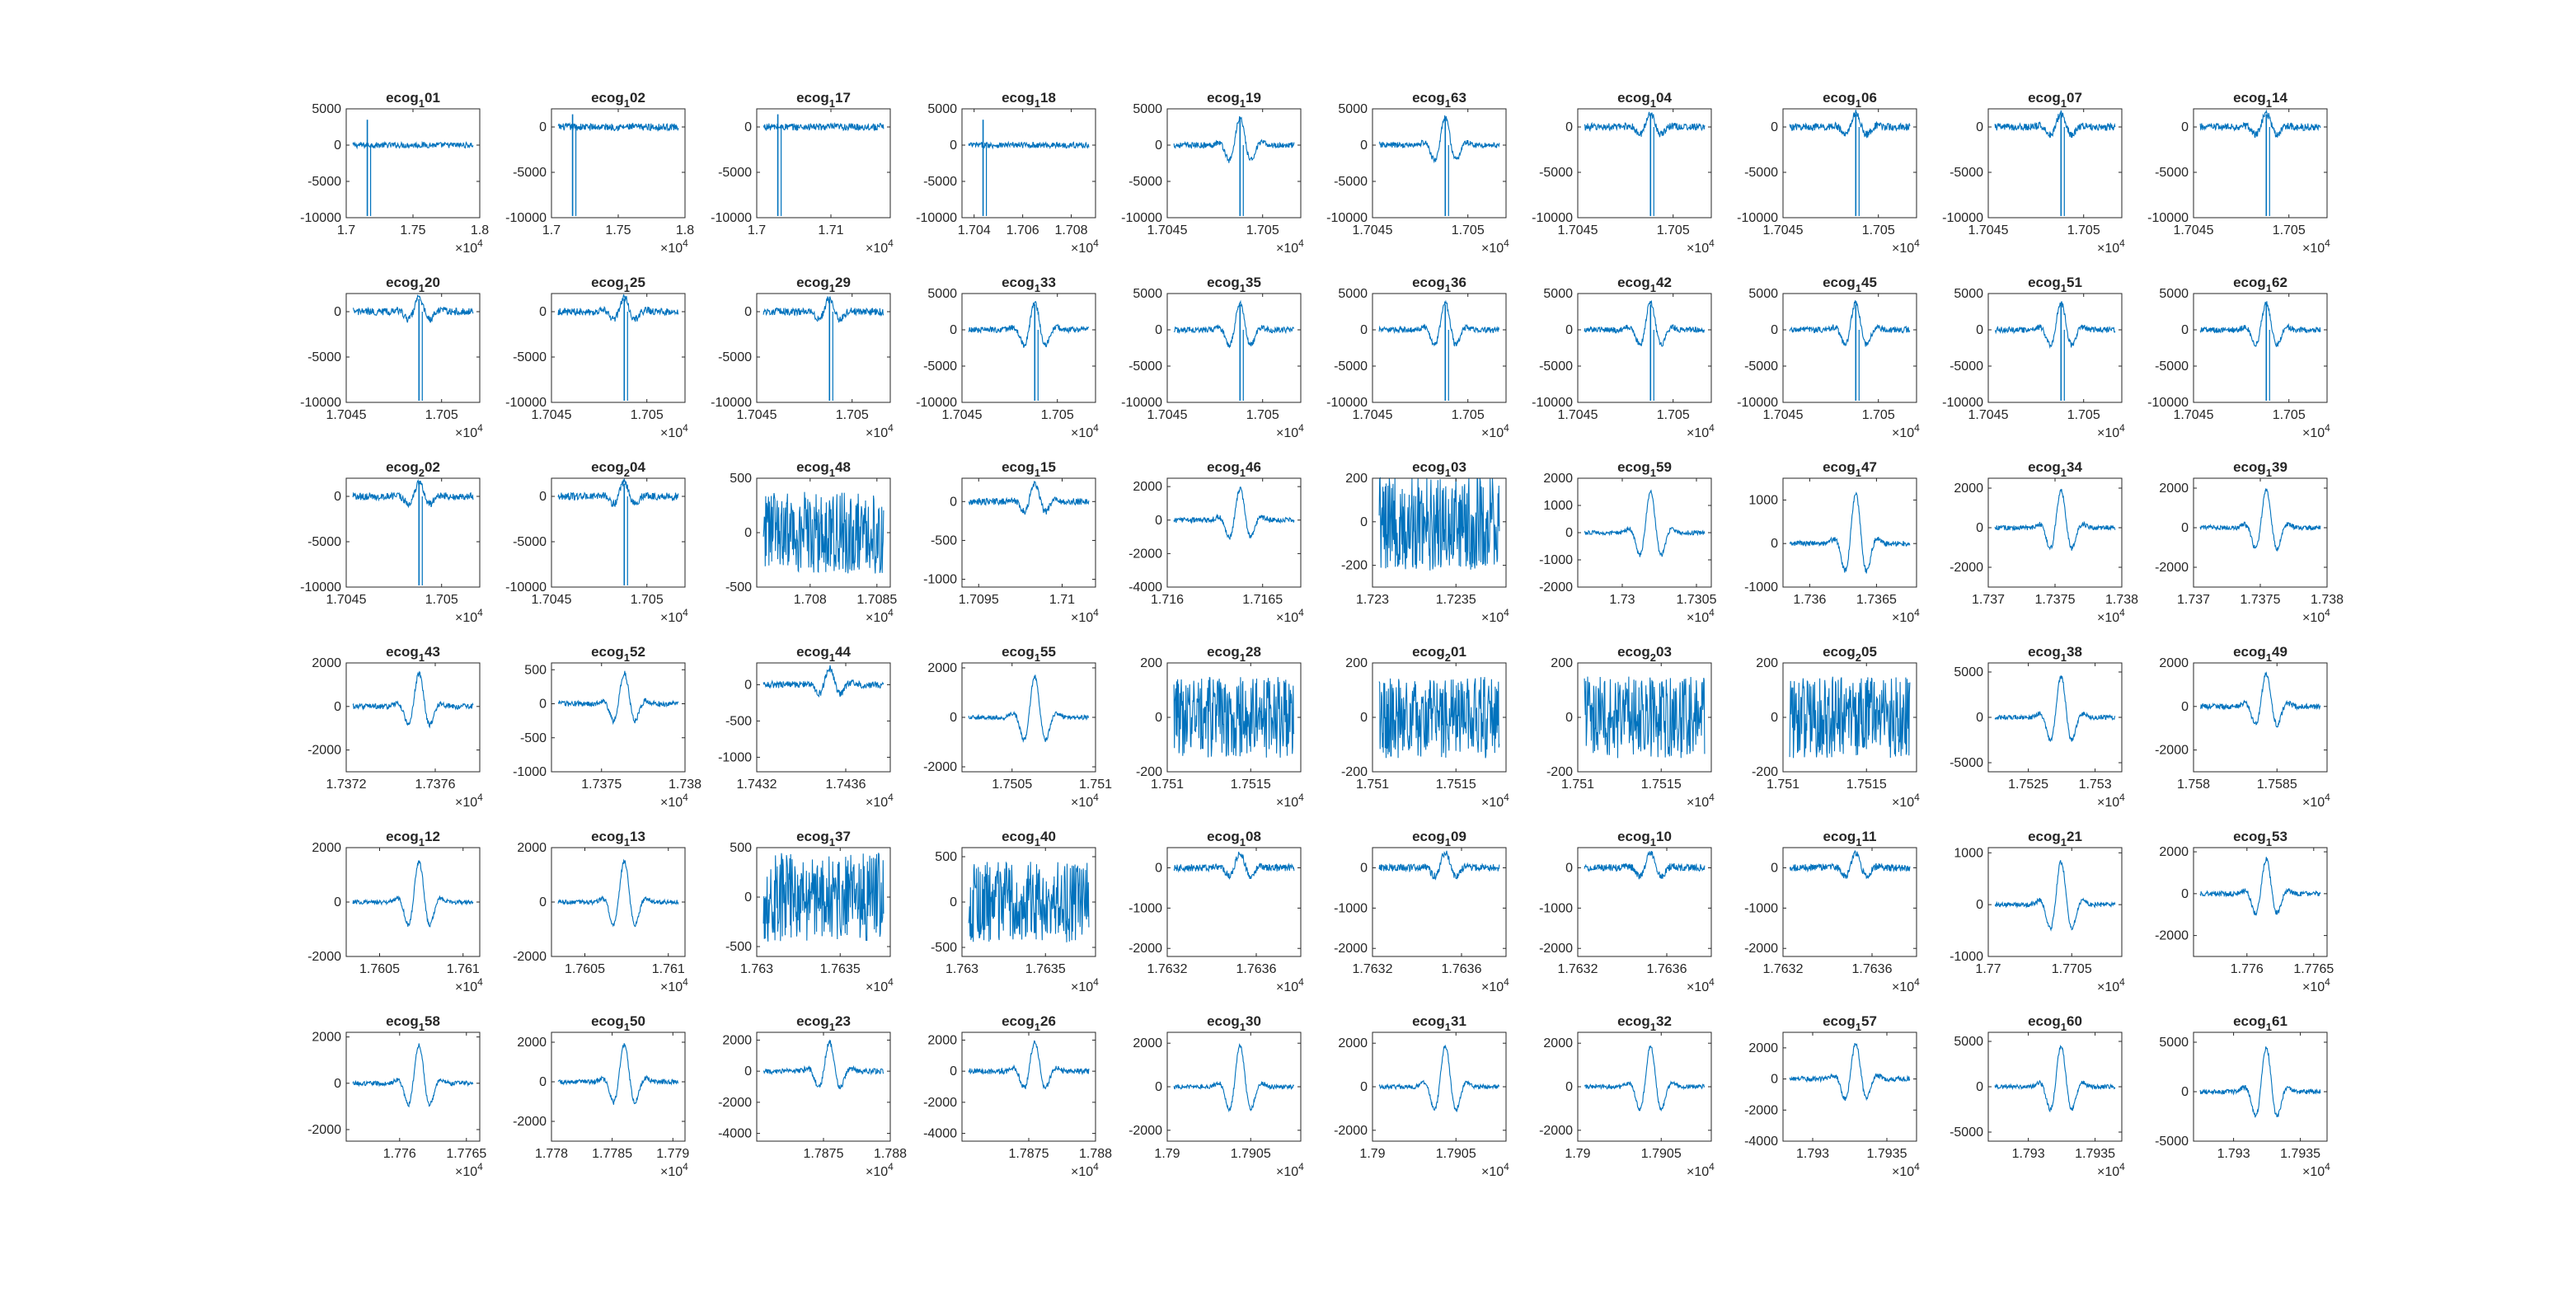  Describe the element at coordinates (1812, 1154) in the screenshot. I see `x-tick-label: 1.793` at that location.